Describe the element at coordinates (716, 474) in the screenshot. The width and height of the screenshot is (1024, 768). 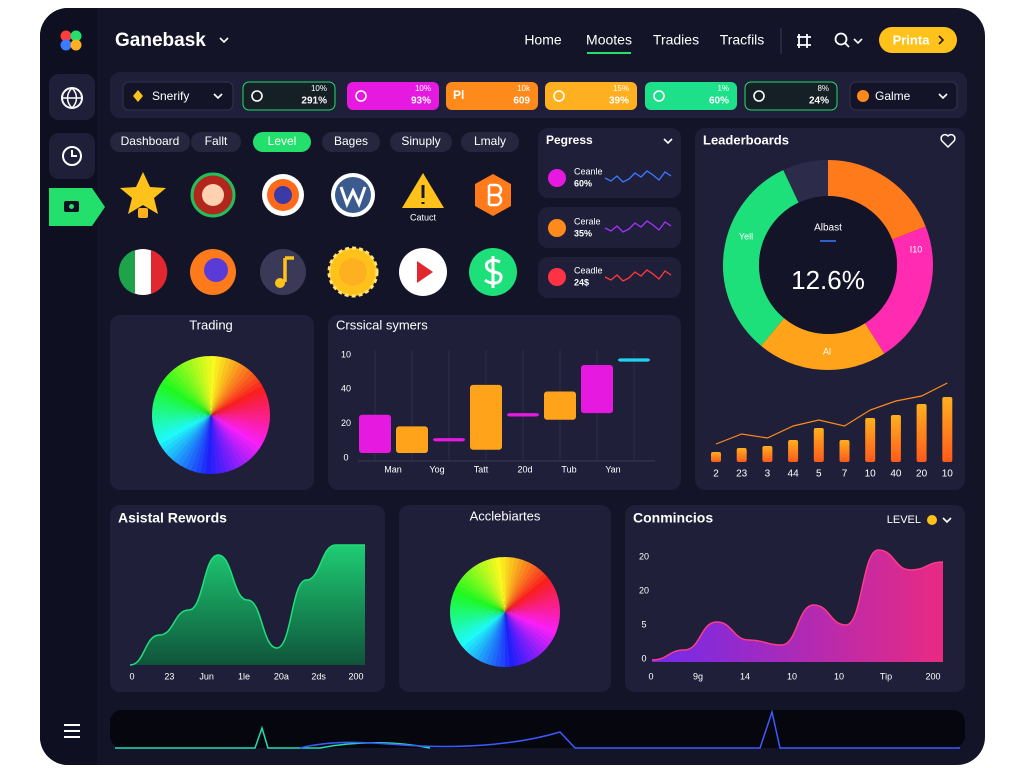
I see `bar-label: 2` at that location.